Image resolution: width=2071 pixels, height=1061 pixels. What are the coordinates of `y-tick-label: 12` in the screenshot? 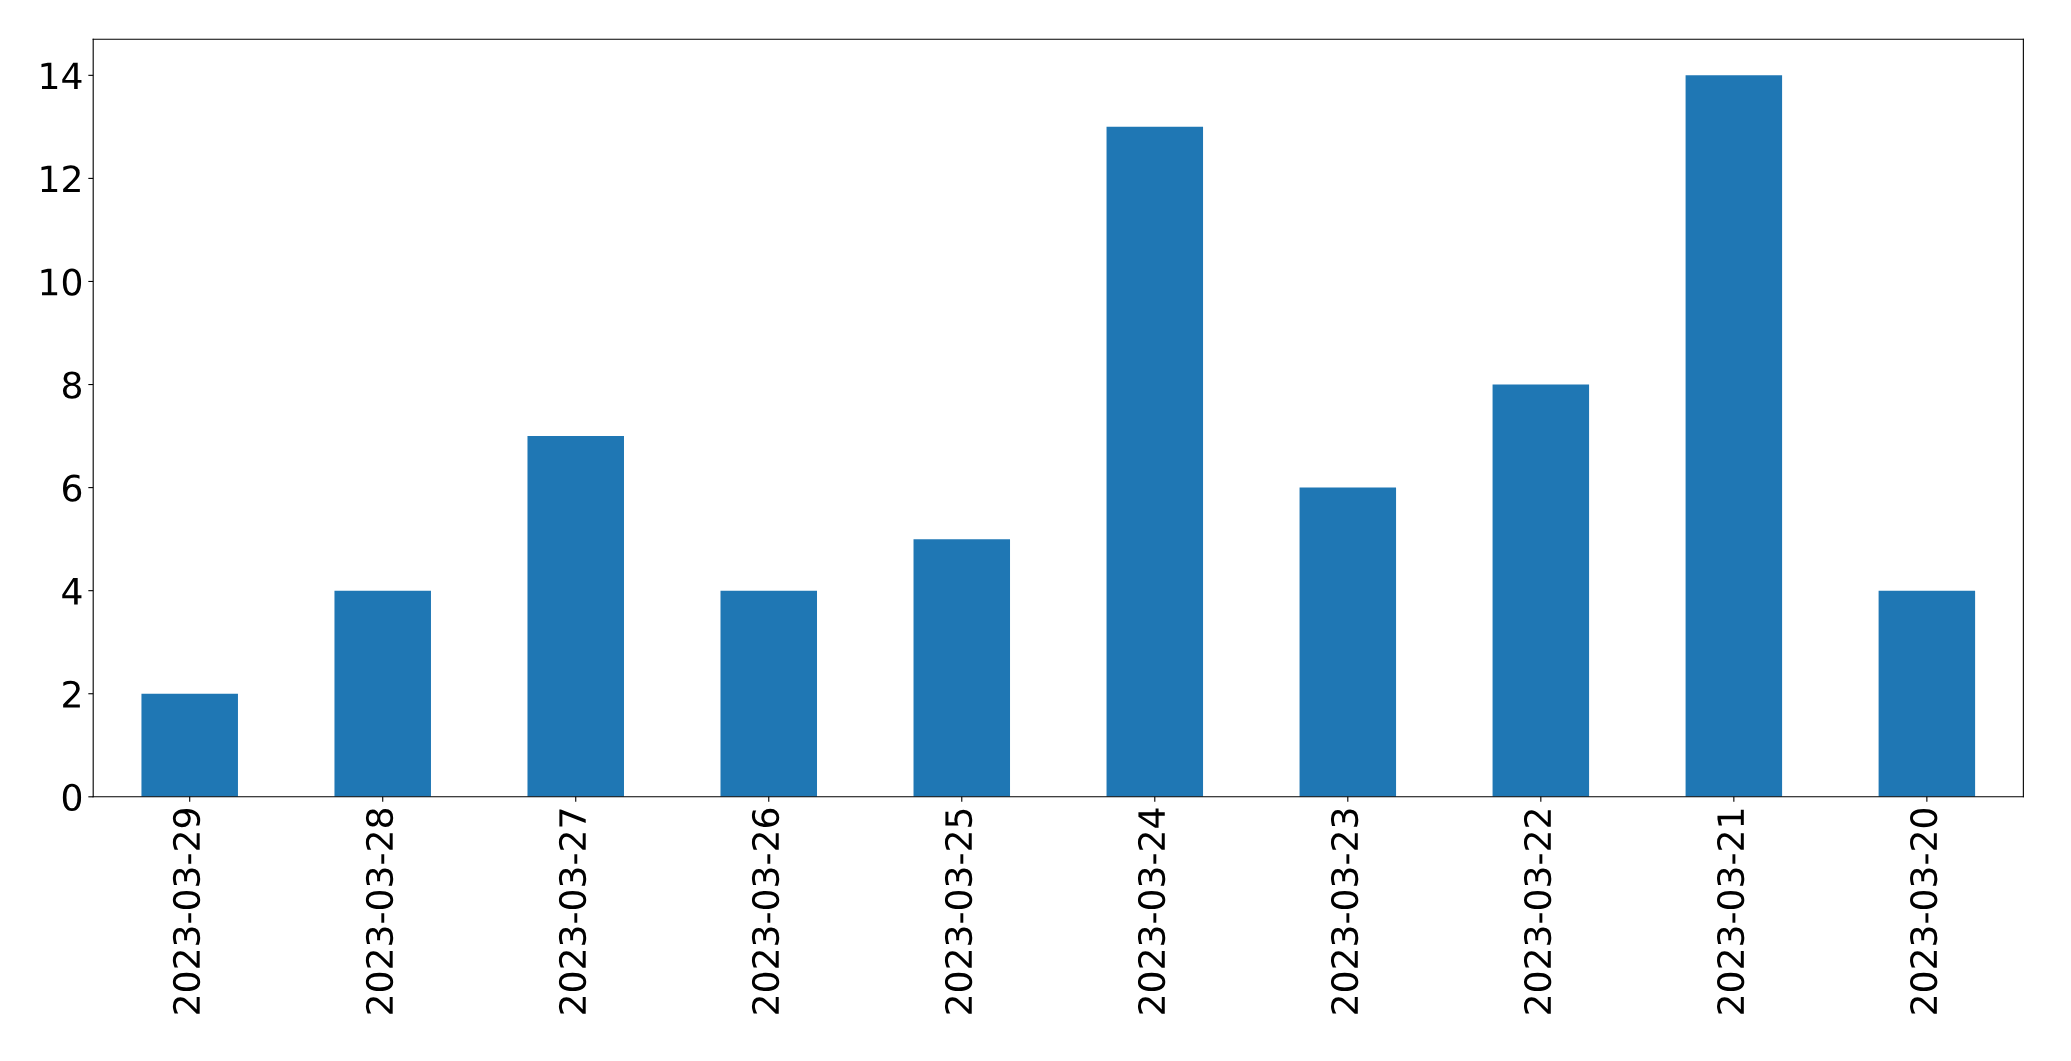 It's located at (60, 179).